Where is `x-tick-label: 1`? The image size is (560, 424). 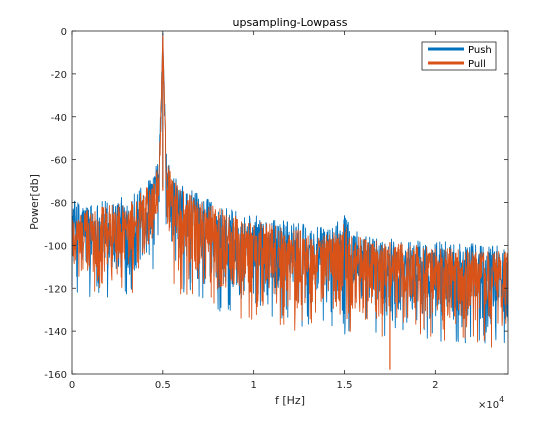 x-tick-label: 1 is located at coordinates (253, 385).